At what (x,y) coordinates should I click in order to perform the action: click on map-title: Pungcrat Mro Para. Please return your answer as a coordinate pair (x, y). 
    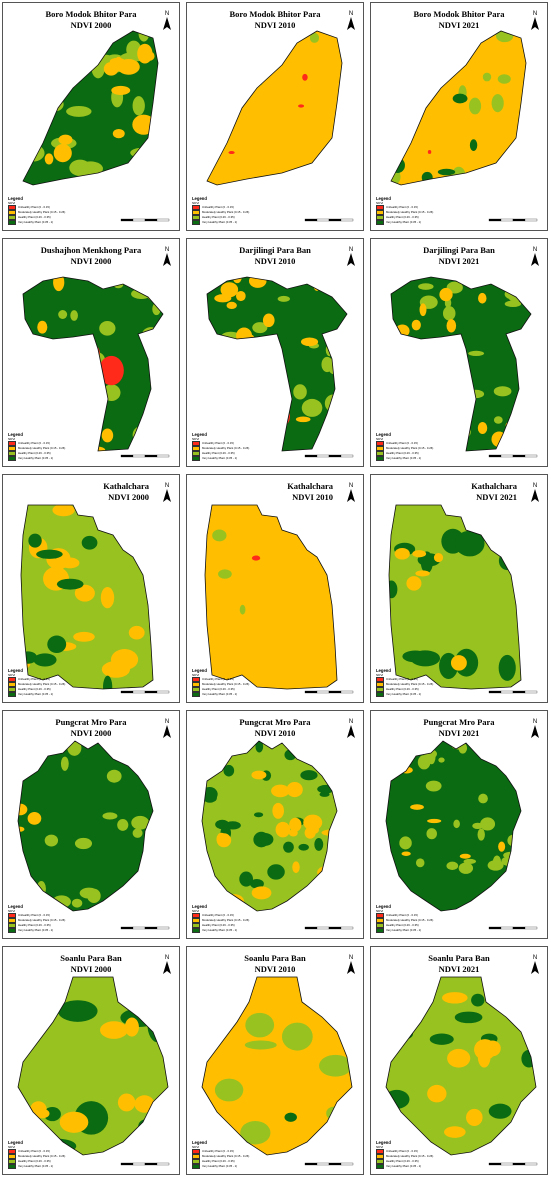
    Looking at the image, I should click on (275, 722).